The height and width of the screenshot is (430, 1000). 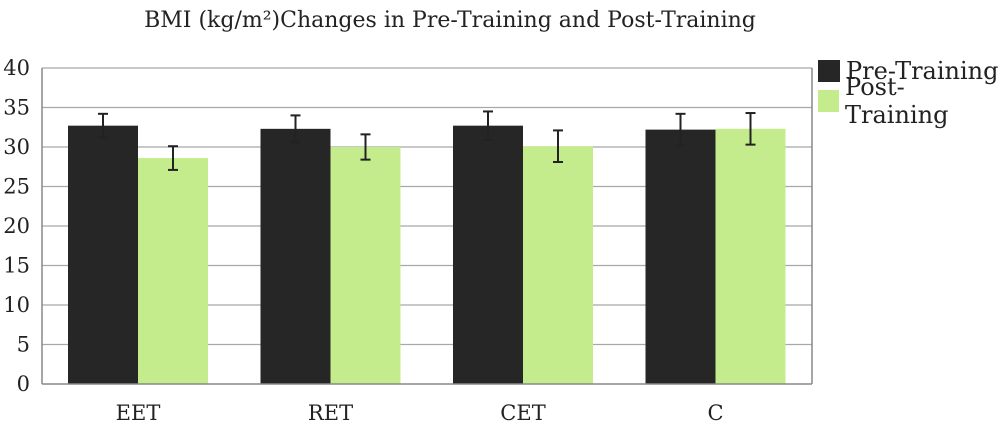 What do you see at coordinates (365, 265) in the screenshot?
I see `bar-ret-post-training` at bounding box center [365, 265].